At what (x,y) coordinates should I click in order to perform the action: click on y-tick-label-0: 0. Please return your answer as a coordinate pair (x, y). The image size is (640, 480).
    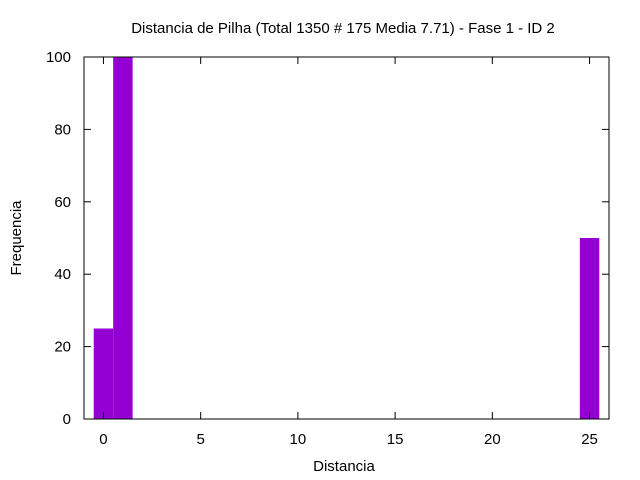
    Looking at the image, I should click on (67, 419).